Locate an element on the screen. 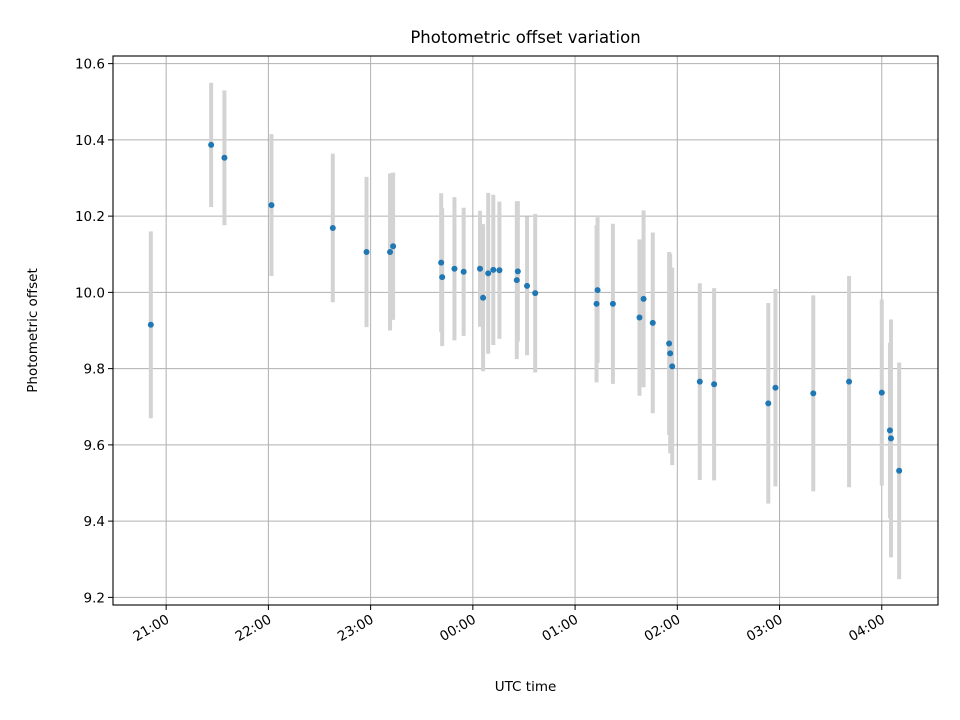 The width and height of the screenshot is (960, 720). y-axis-label: Photometric offset is located at coordinates (33, 330).